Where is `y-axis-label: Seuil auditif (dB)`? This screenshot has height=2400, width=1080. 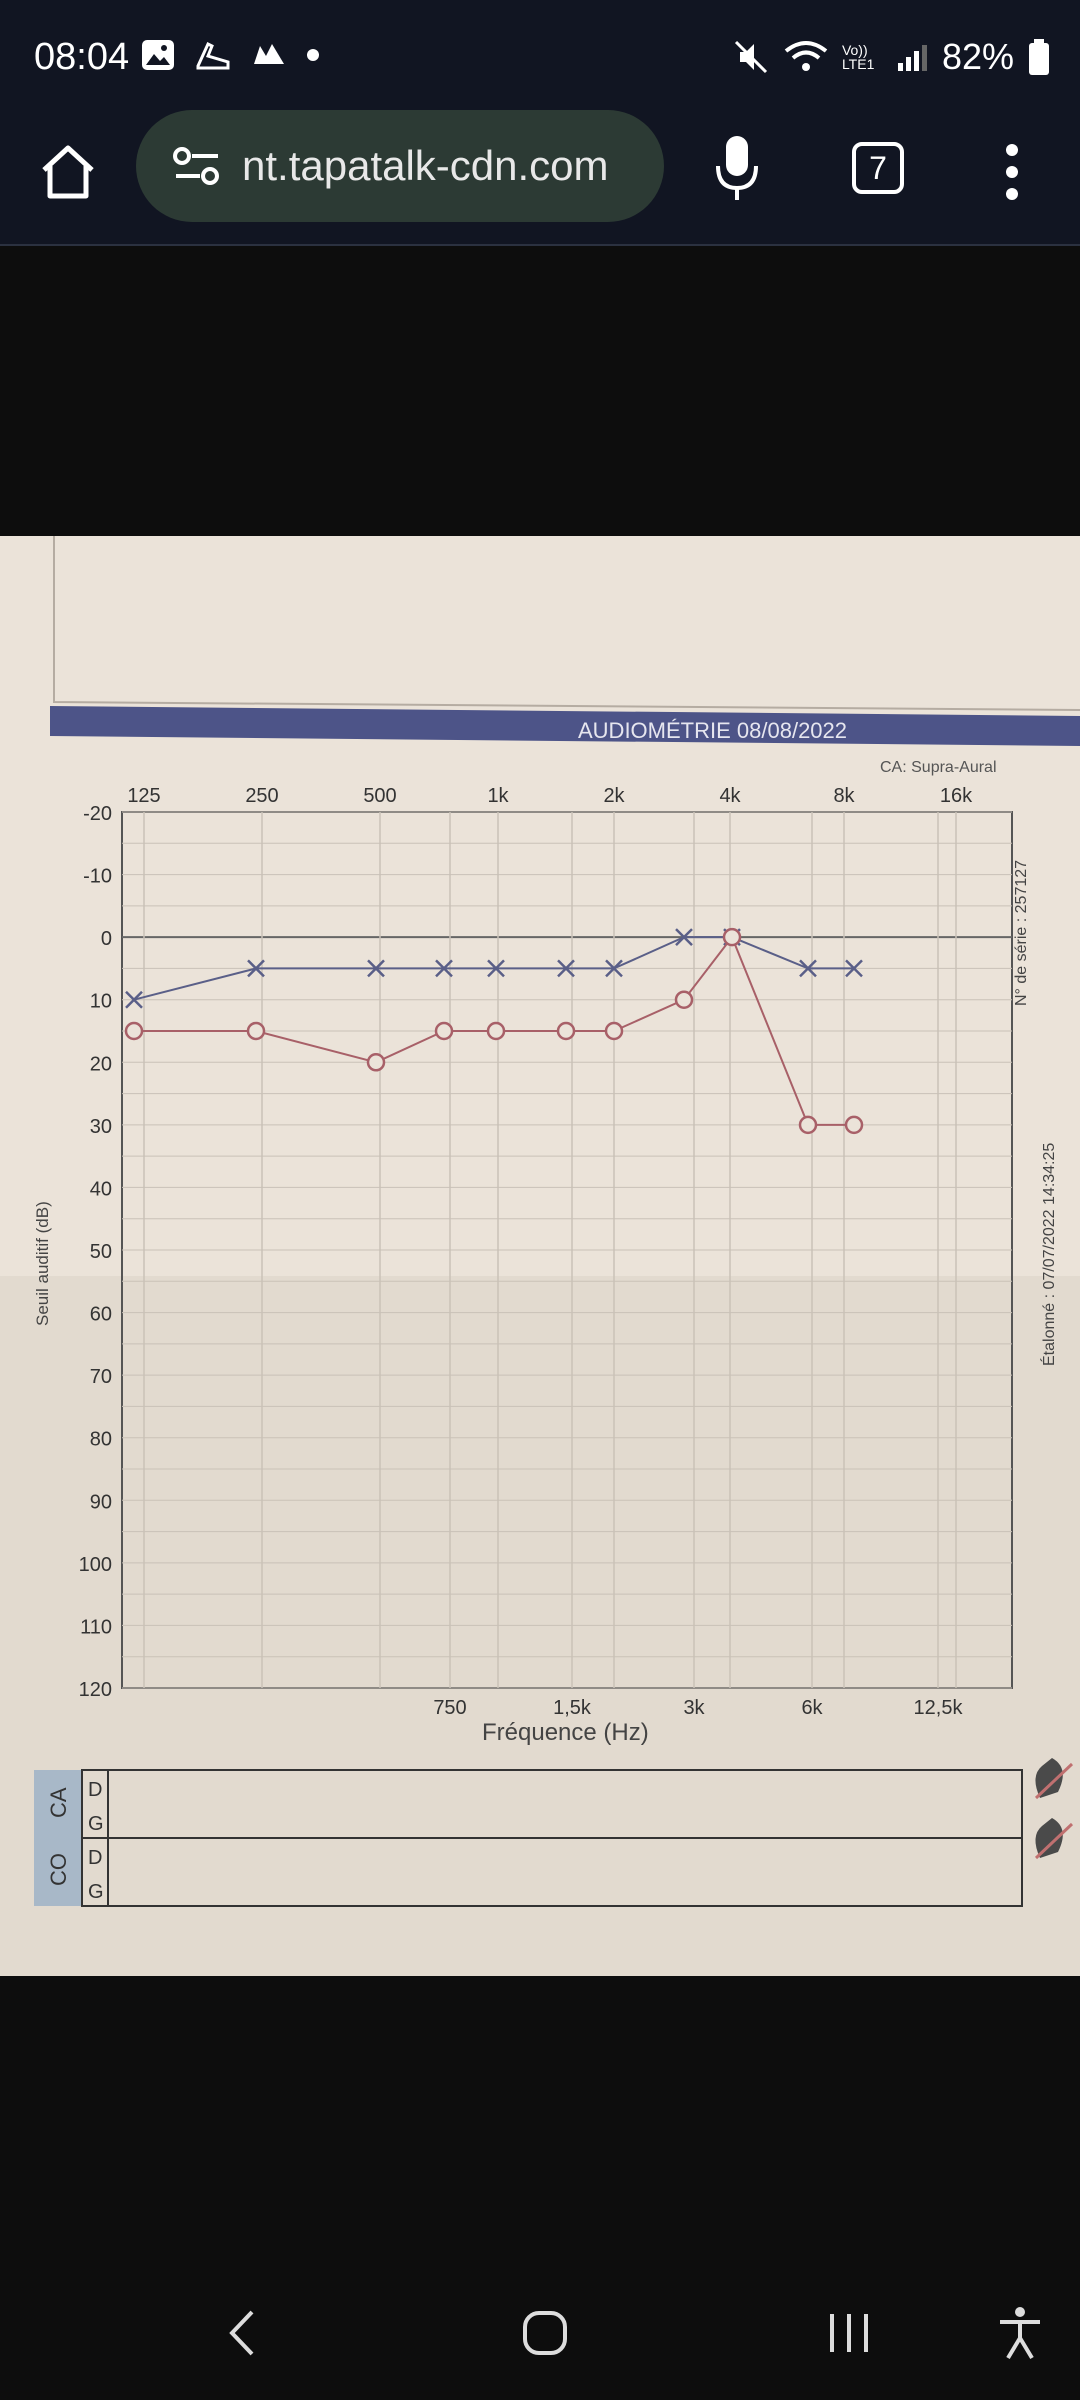 y-axis-label: Seuil auditif (dB) is located at coordinates (42, 1263).